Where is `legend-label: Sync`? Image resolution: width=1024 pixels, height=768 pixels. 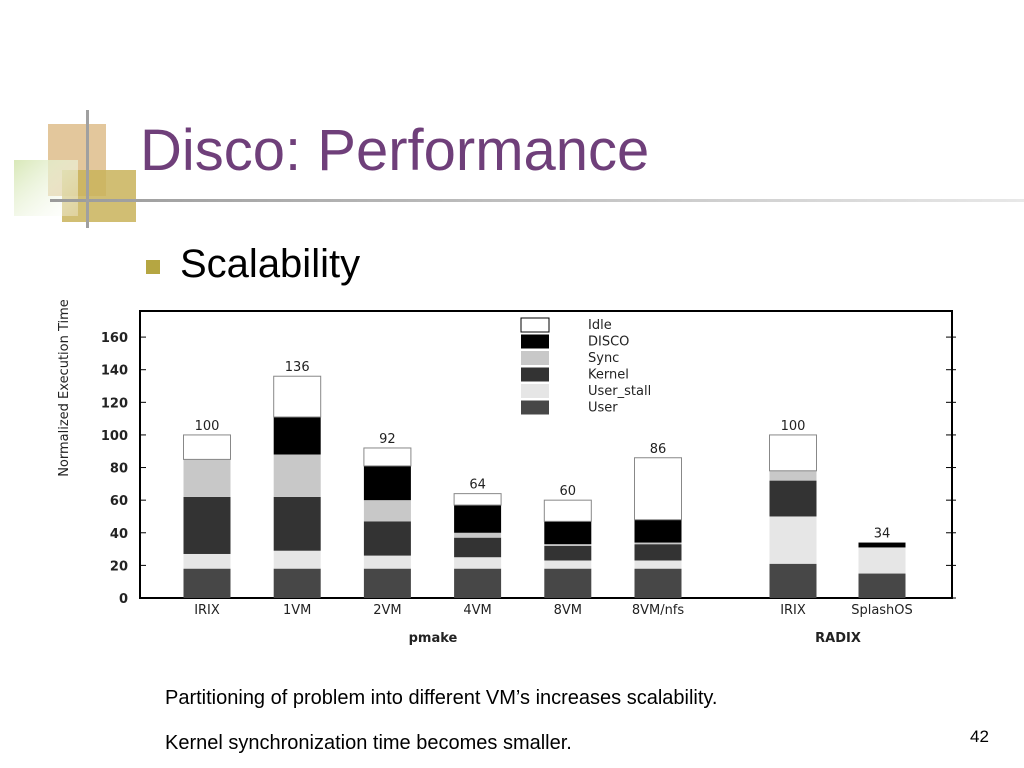 legend-label: Sync is located at coordinates (603, 358).